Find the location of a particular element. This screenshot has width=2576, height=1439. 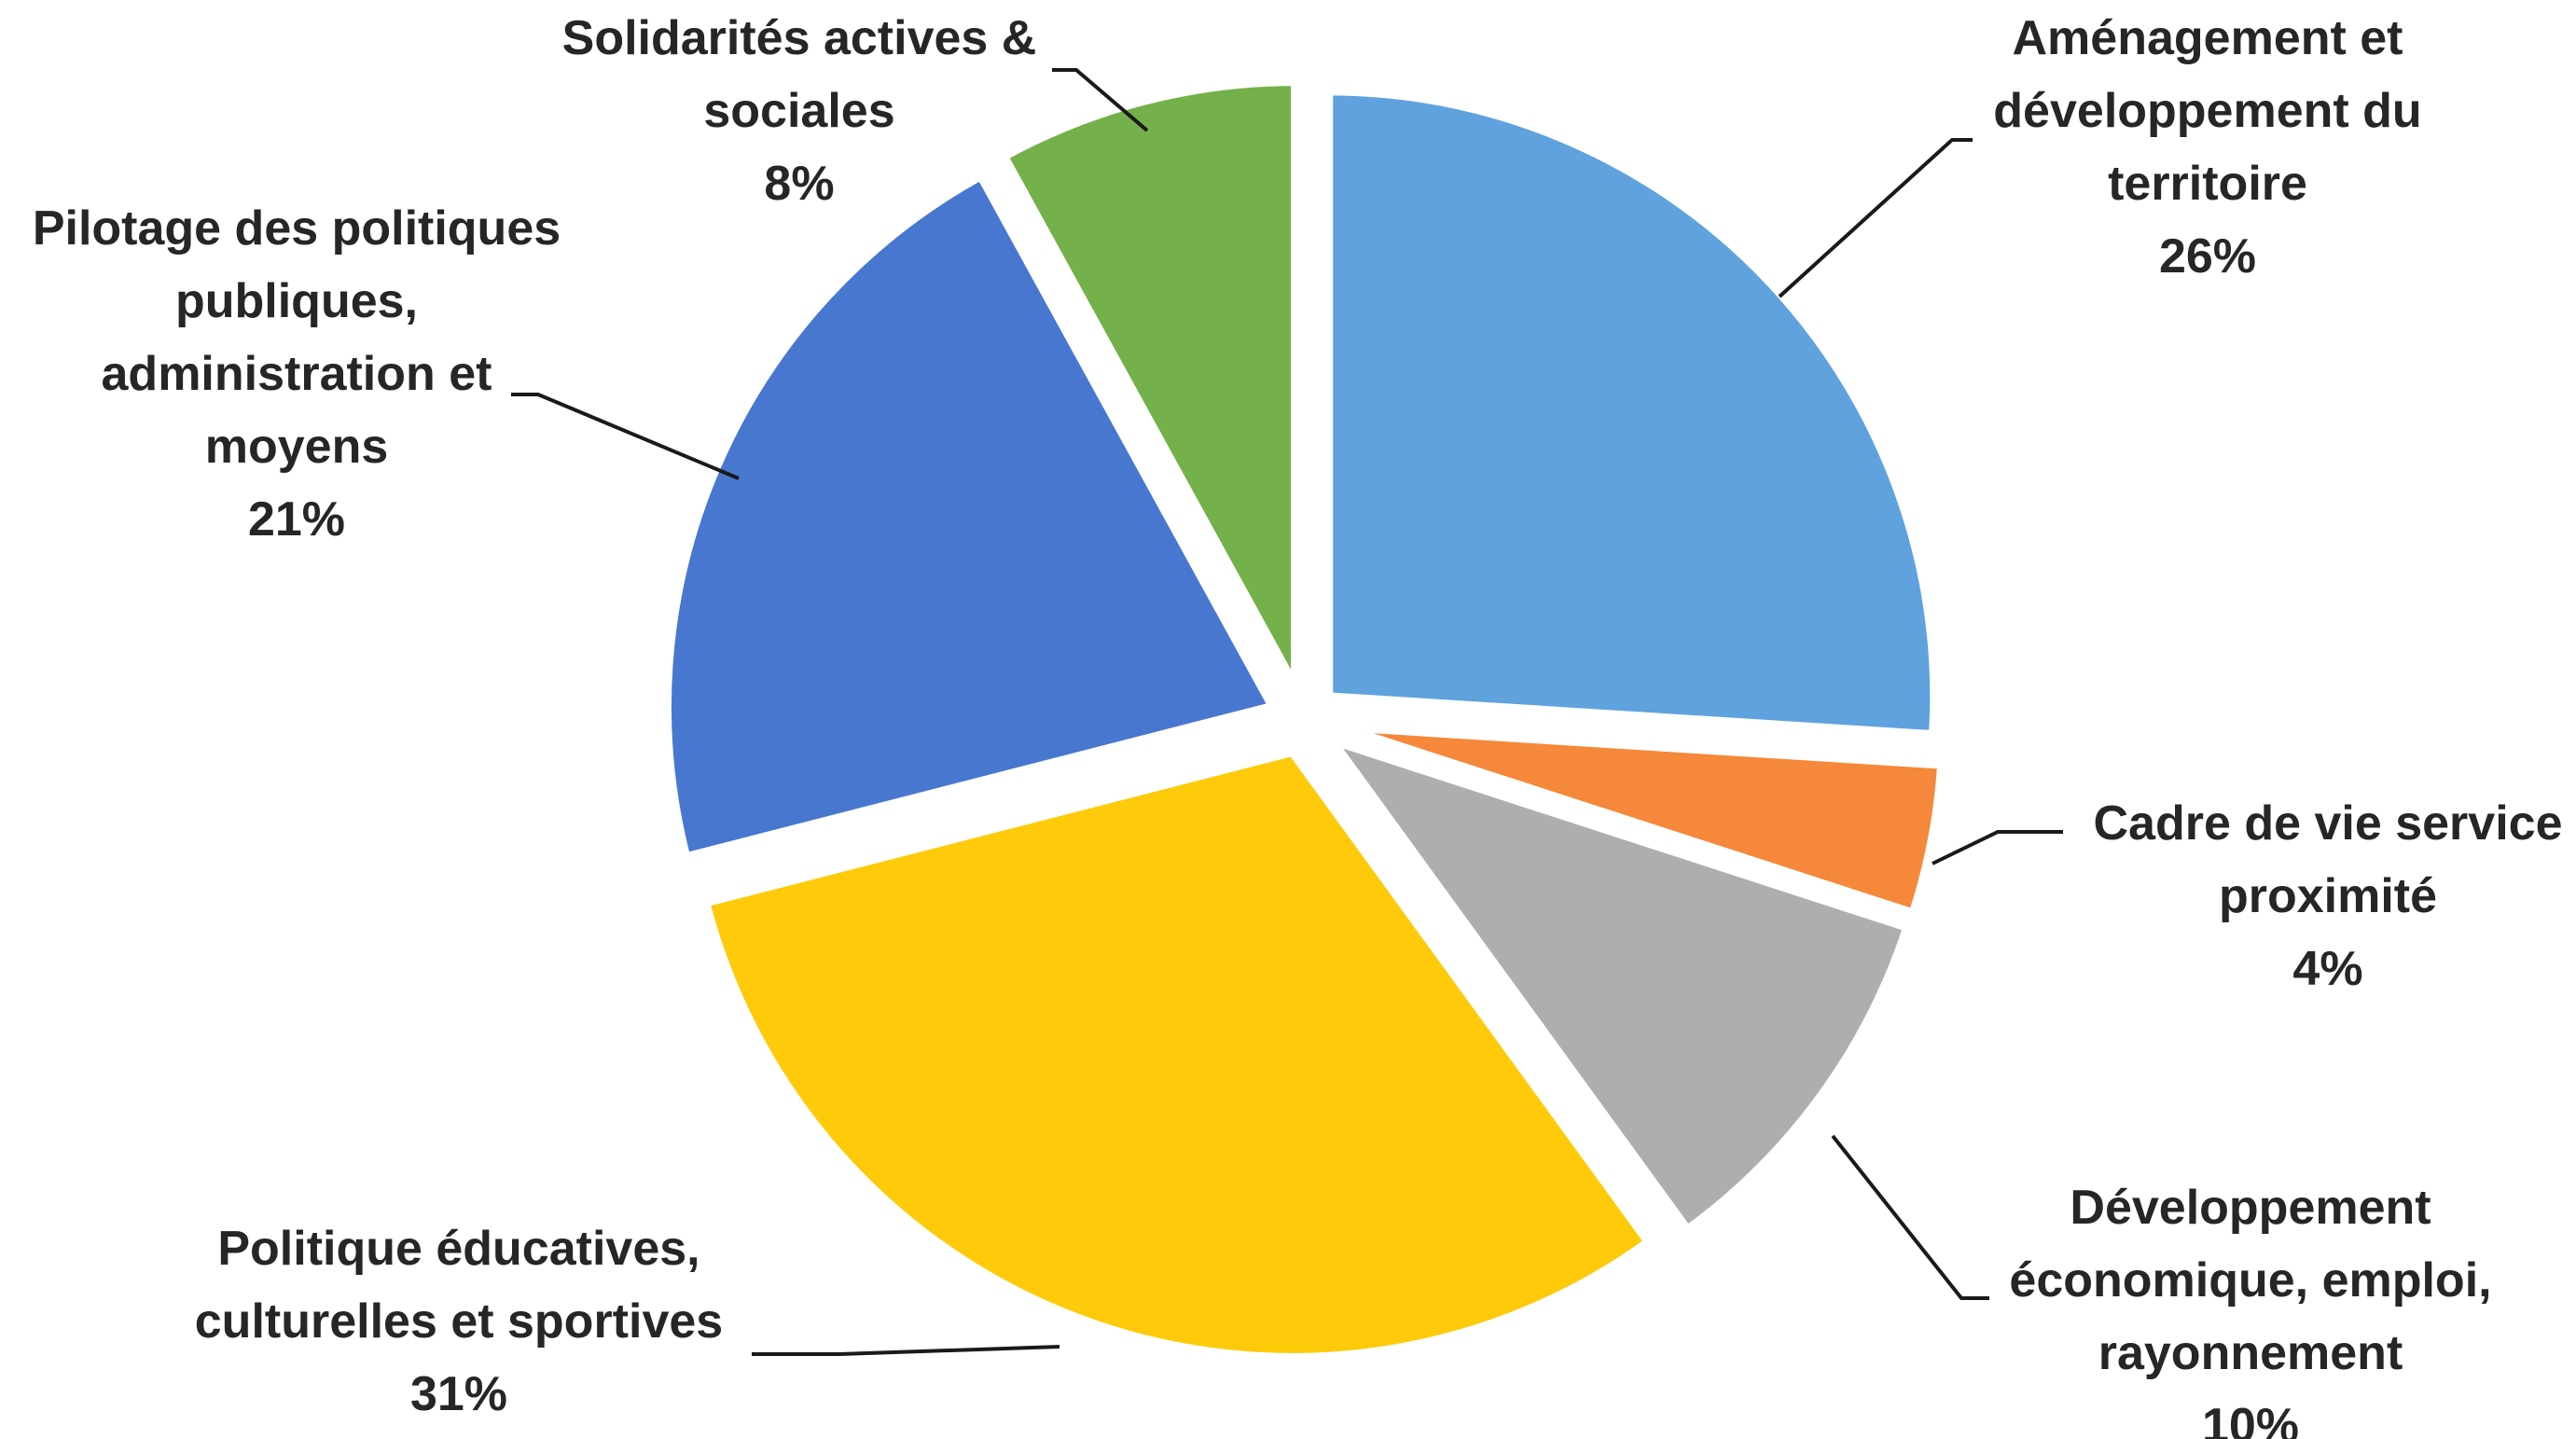

slice-label-line: développement du is located at coordinates (2207, 111).